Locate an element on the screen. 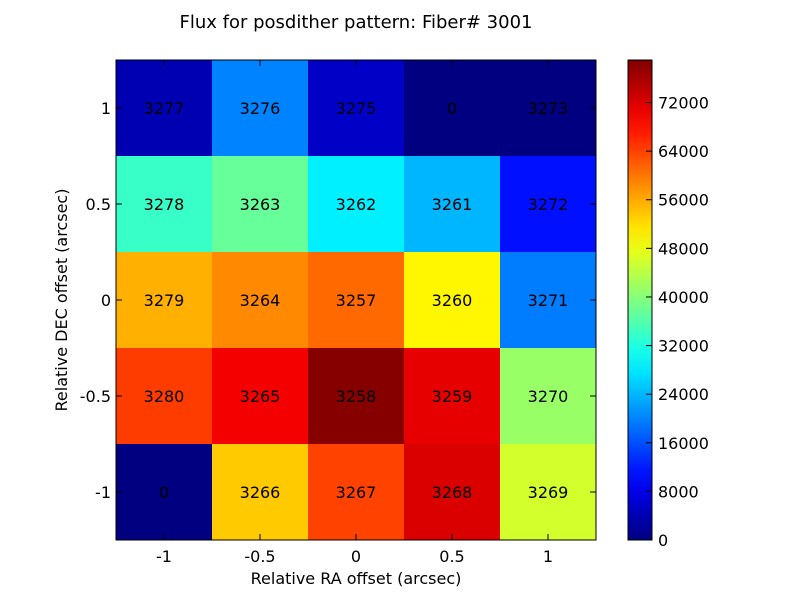  cell-value-label: 3279 is located at coordinates (164, 300).